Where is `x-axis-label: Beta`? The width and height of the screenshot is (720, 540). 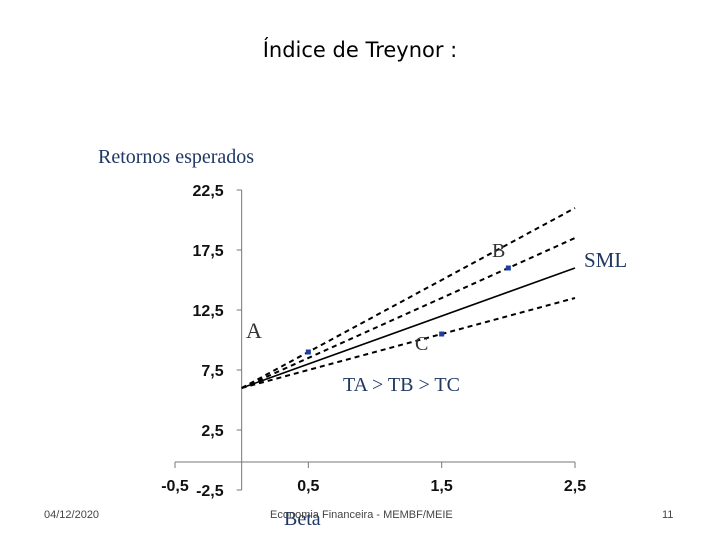 x-axis-label: Beta is located at coordinates (302, 519).